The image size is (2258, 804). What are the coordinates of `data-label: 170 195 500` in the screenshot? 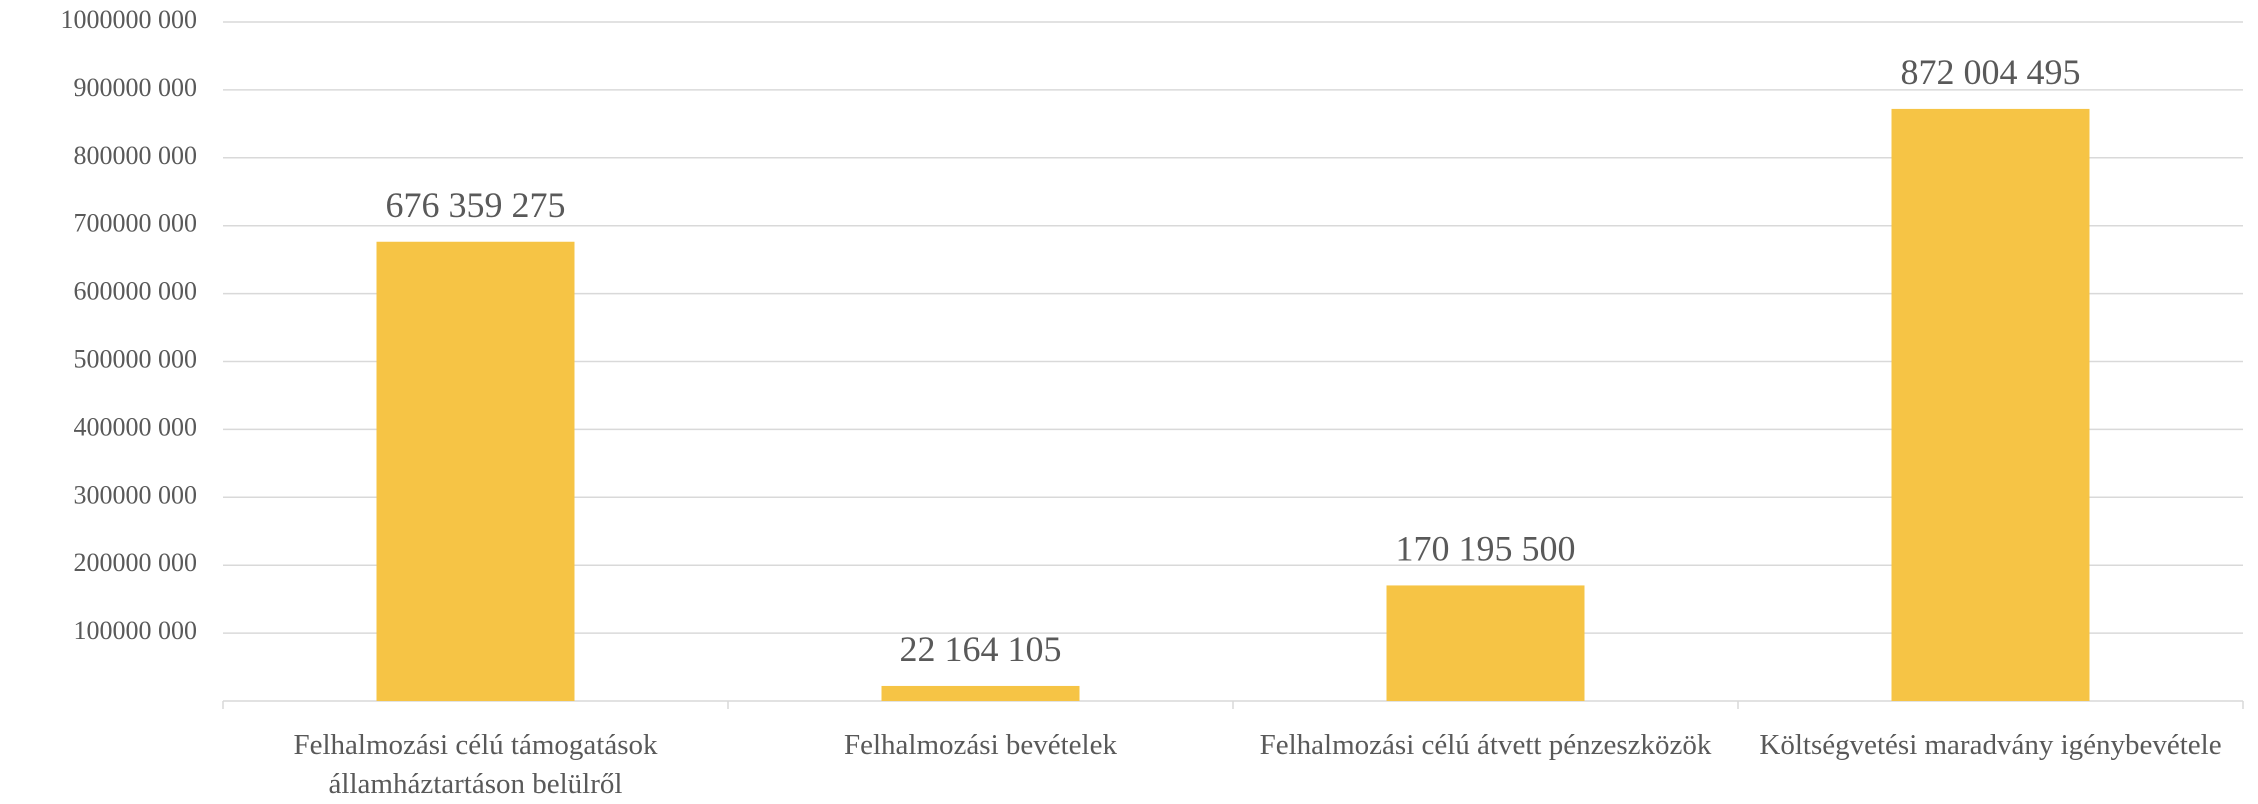 It's located at (1486, 549).